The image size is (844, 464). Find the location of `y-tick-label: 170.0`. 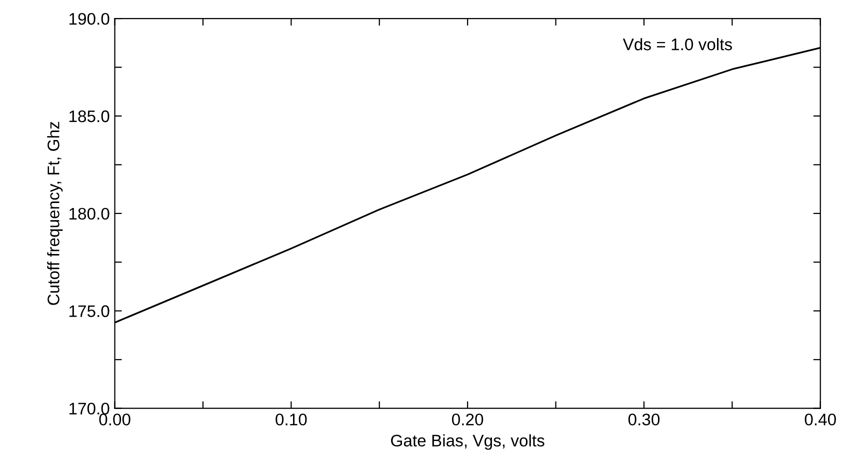

y-tick-label: 170.0 is located at coordinates (89, 408).